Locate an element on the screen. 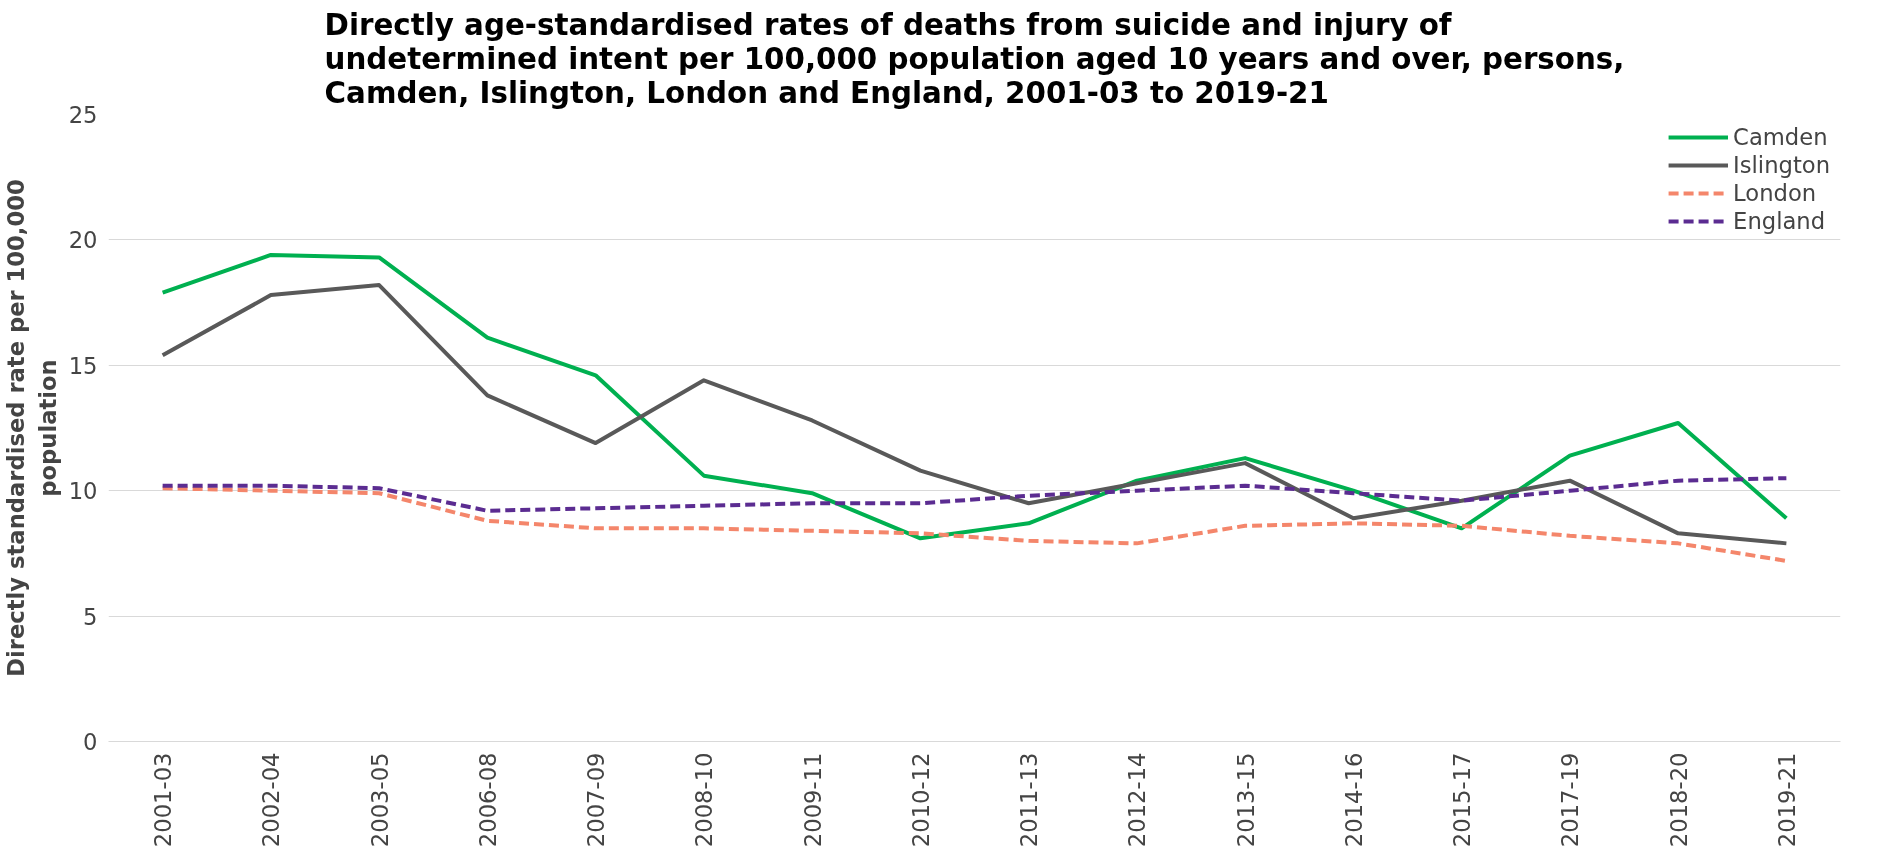 The image size is (1880, 859). y-tick-label: 0 is located at coordinates (90, 742).